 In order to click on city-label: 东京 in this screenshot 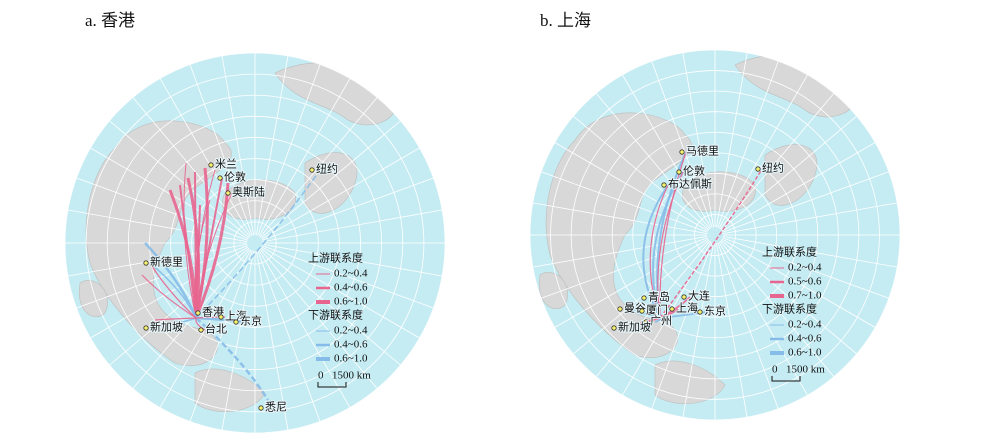, I will do `click(715, 311)`.